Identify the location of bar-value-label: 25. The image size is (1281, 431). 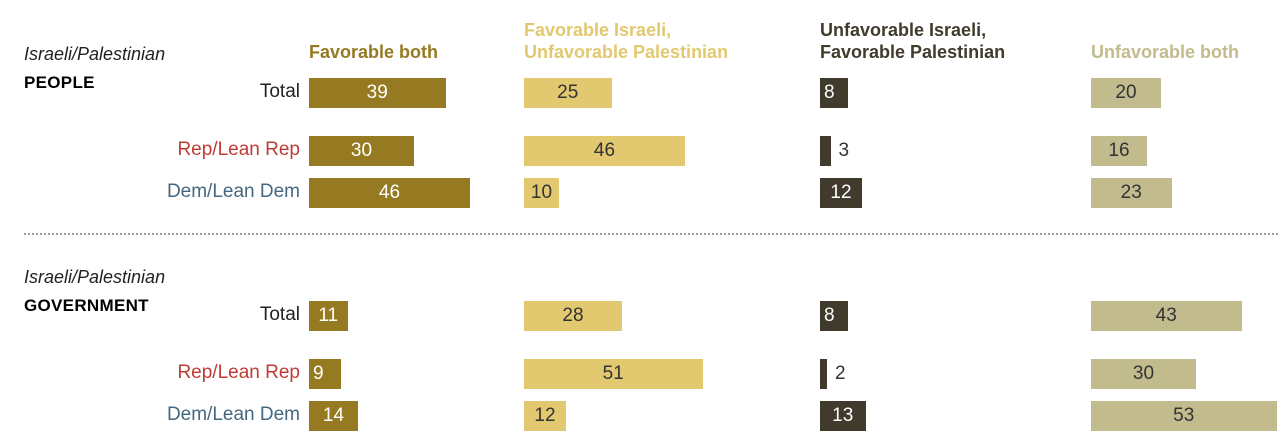
(568, 92).